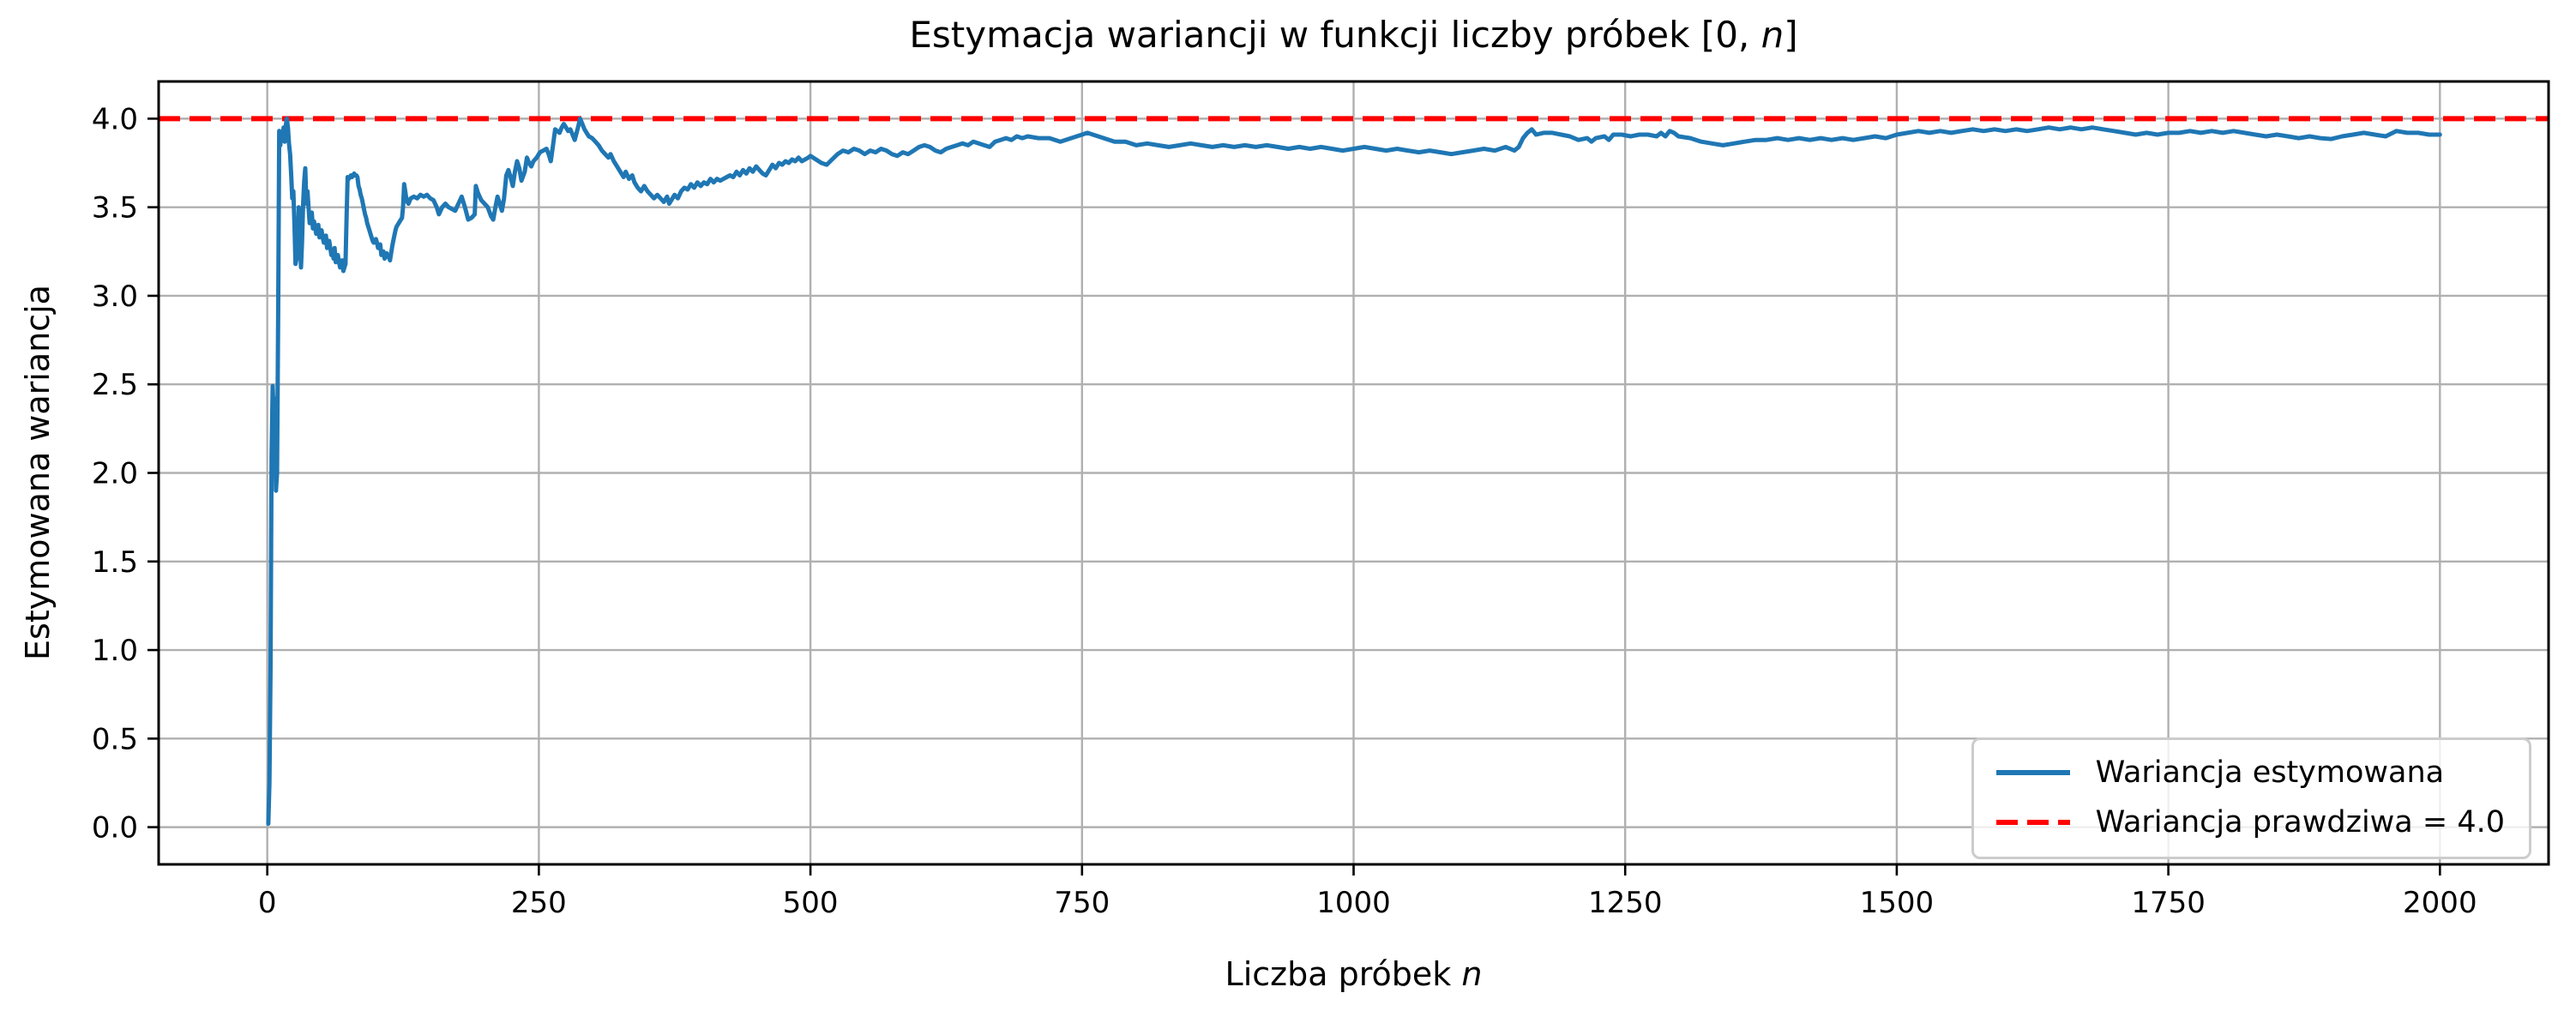 Image resolution: width=2576 pixels, height=1017 pixels. What do you see at coordinates (115, 474) in the screenshot?
I see `y-tick-label: 2.0` at bounding box center [115, 474].